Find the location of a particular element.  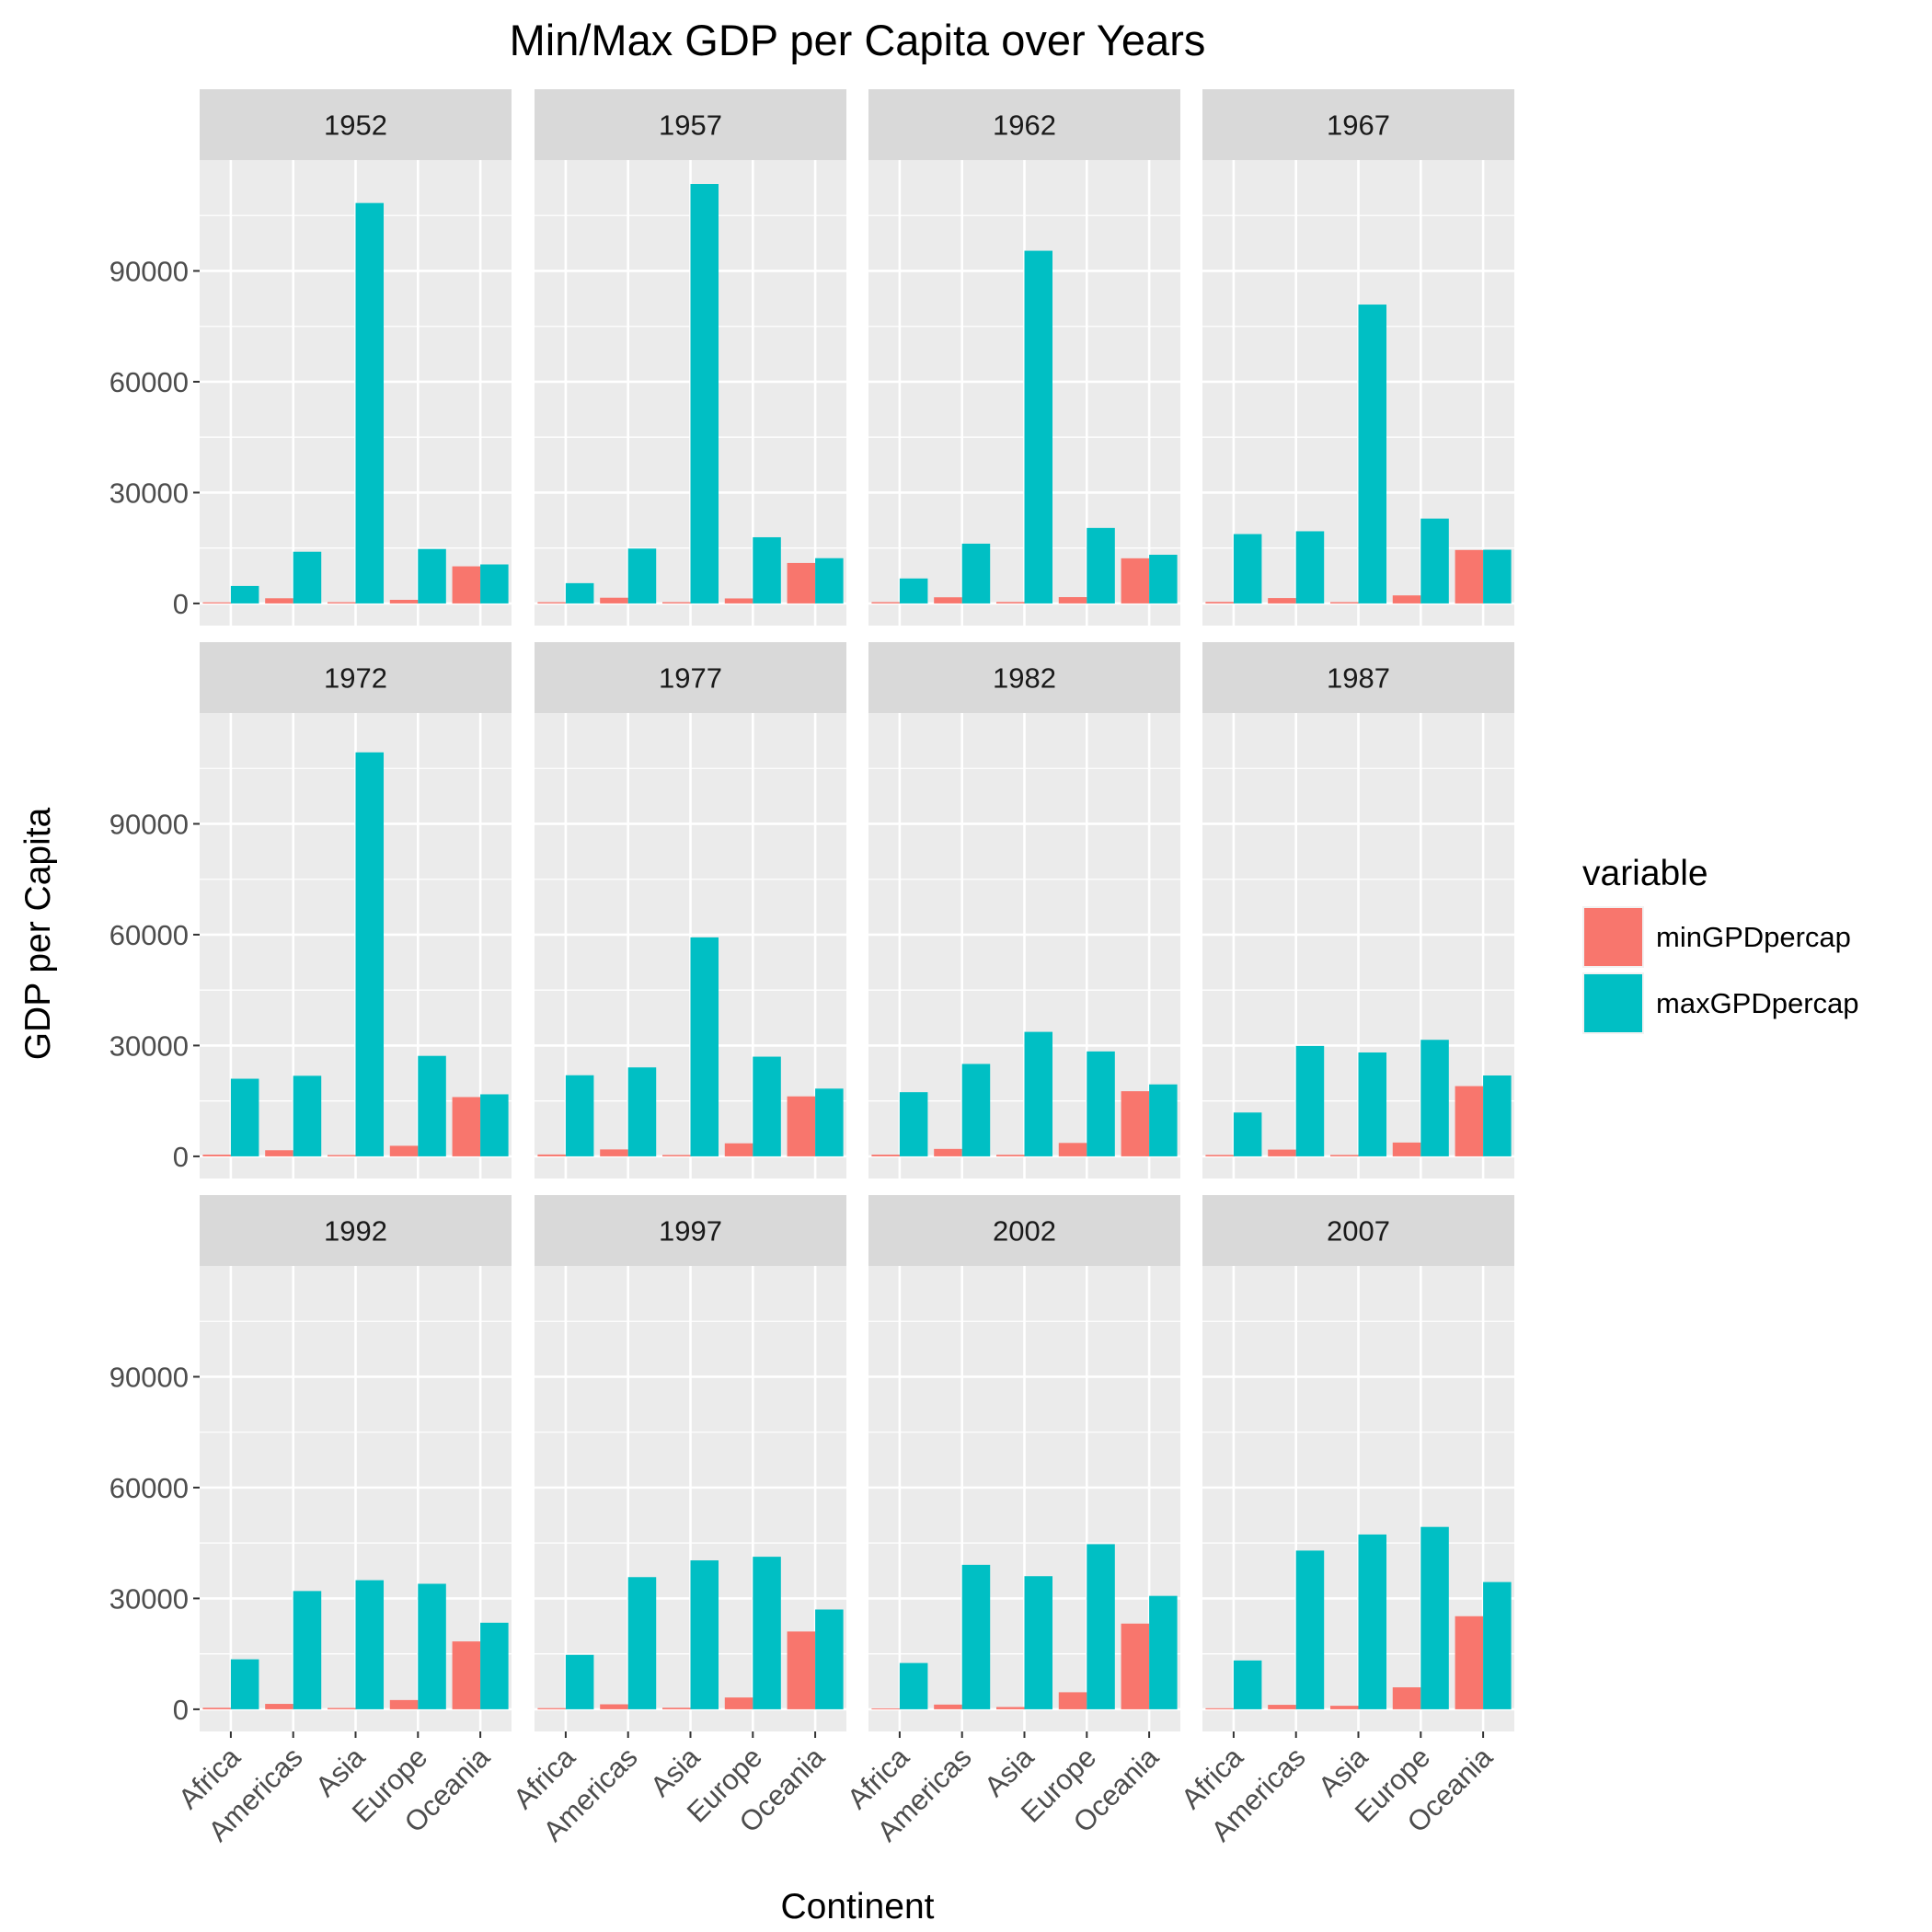

facet-strip-label: 1982 is located at coordinates (1024, 678).